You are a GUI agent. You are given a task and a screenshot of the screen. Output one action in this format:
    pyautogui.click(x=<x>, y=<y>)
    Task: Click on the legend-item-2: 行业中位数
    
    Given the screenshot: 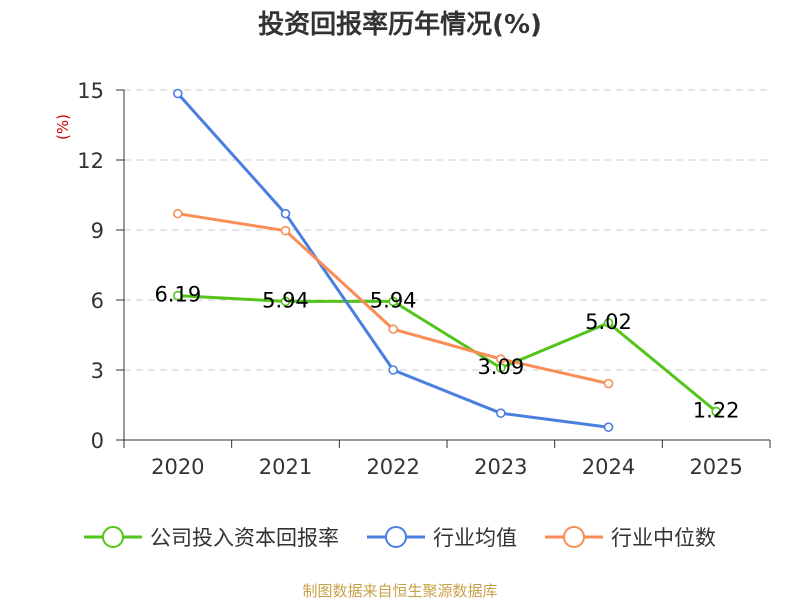 What is the action you would take?
    pyautogui.click(x=630, y=538)
    